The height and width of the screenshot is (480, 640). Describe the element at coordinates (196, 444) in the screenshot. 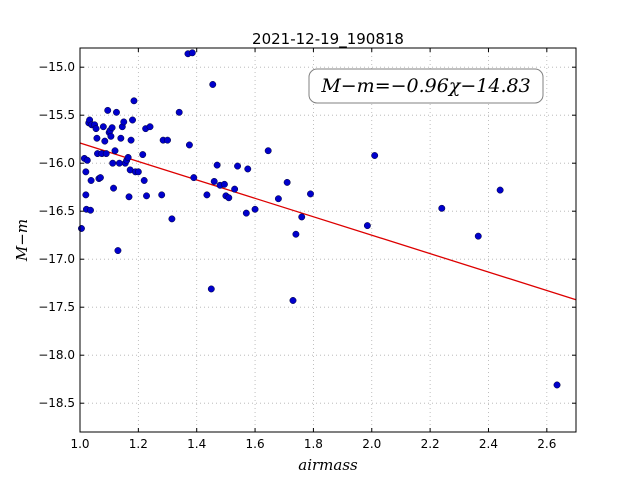

I see `x-tick-label: 1.4` at that location.